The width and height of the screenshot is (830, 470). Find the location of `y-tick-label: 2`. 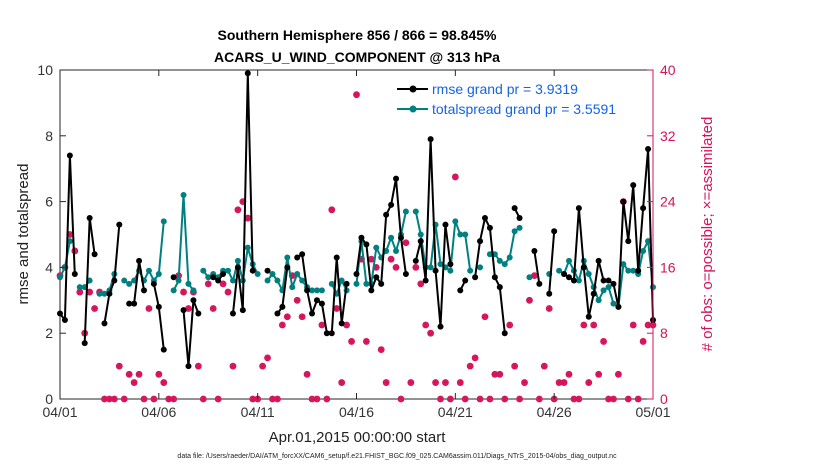

y-tick-label: 2 is located at coordinates (49, 333).